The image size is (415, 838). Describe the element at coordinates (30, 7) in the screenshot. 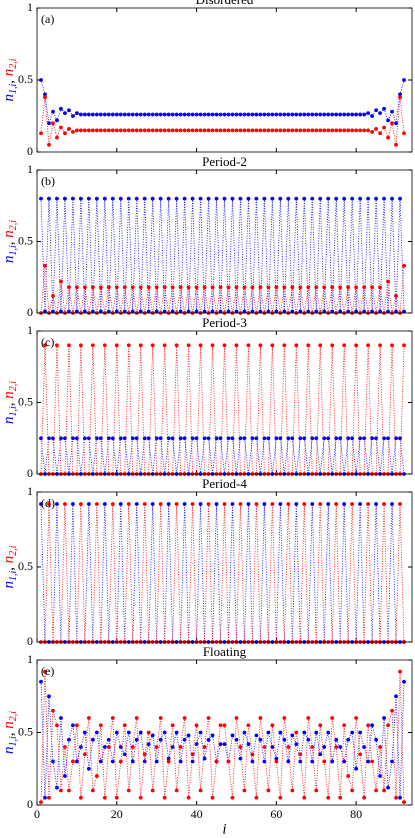

I see `y-tick-label: 1` at that location.